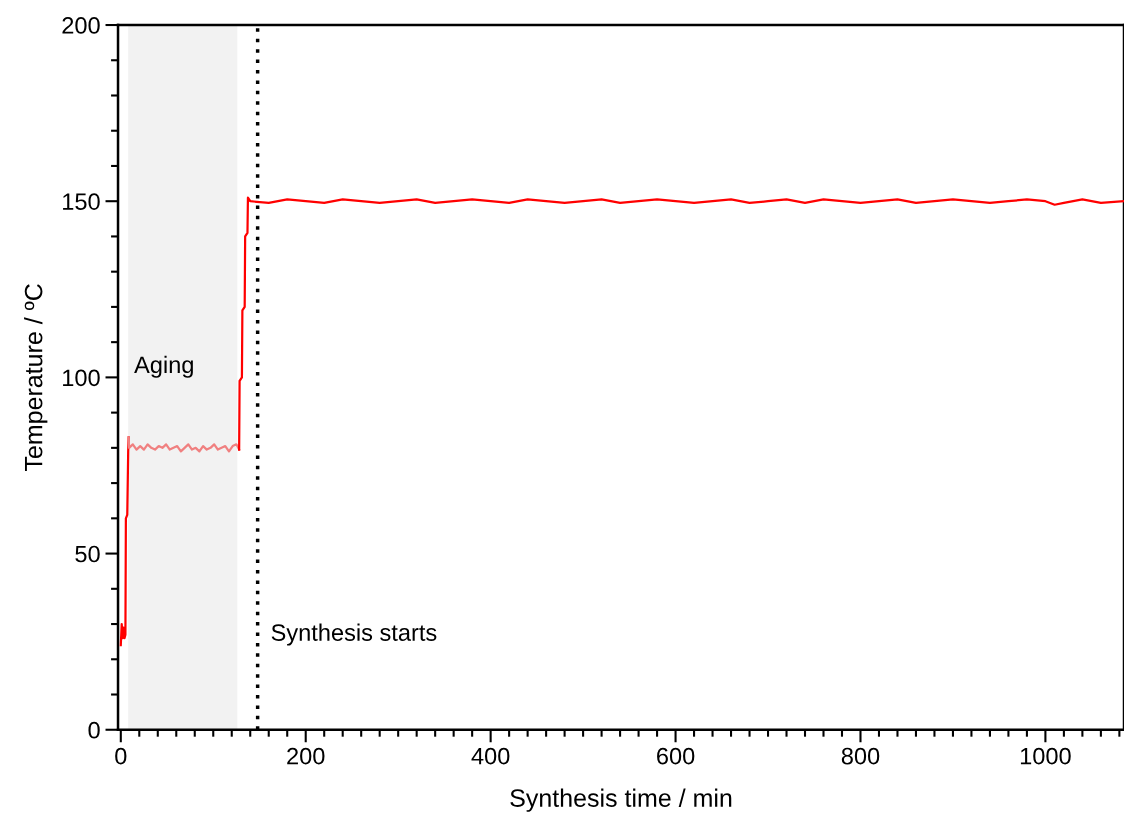 The height and width of the screenshot is (834, 1124). I want to click on y-tick-label: 100, so click(81, 378).